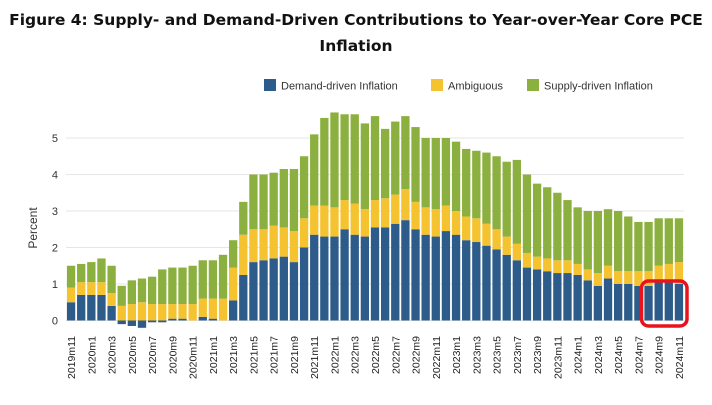 This screenshot has width=712, height=405. What do you see at coordinates (275, 355) in the screenshot?
I see `x-tick-label: 2021m7` at bounding box center [275, 355].